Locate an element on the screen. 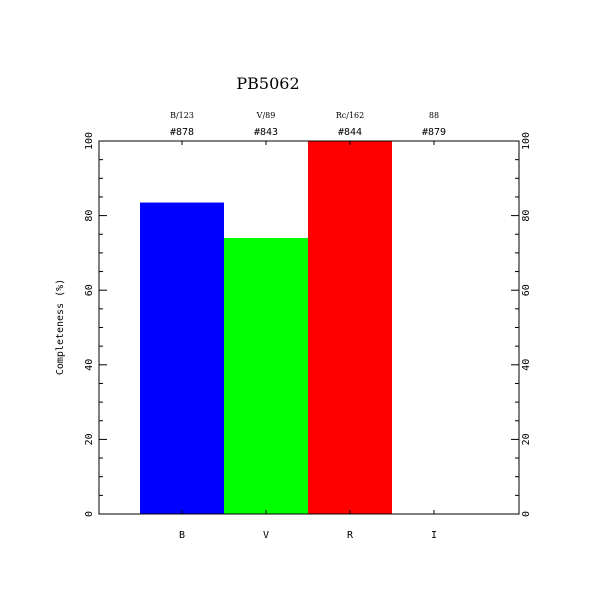 The width and height of the screenshot is (611, 611). filter-label-B: B/123 is located at coordinates (182, 115).